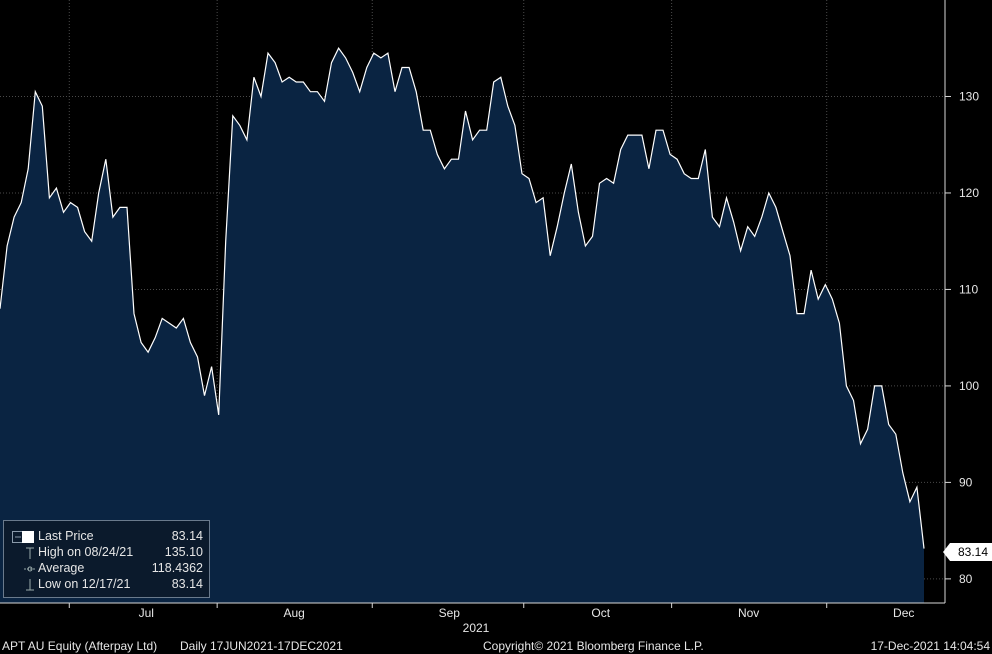 The image size is (992, 654). Describe the element at coordinates (969, 96) in the screenshot. I see `y-tick-label: 130` at that location.